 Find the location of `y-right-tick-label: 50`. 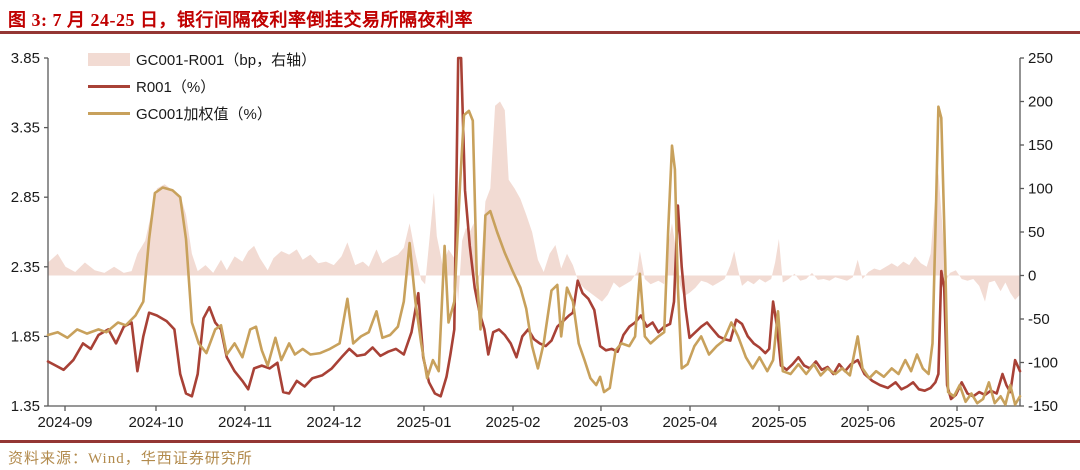

y-right-tick-label: 50 is located at coordinates (1036, 232).